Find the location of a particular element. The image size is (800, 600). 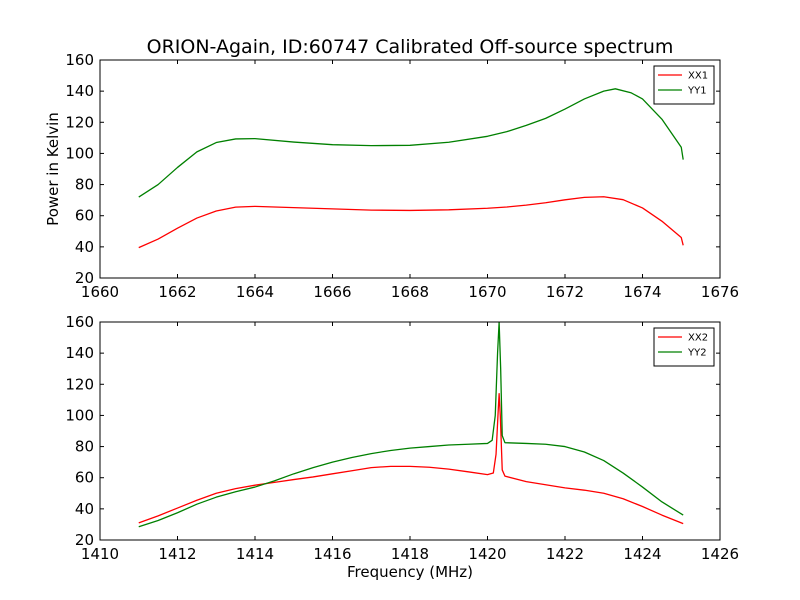

x-tick-label: 1416 is located at coordinates (332, 554).